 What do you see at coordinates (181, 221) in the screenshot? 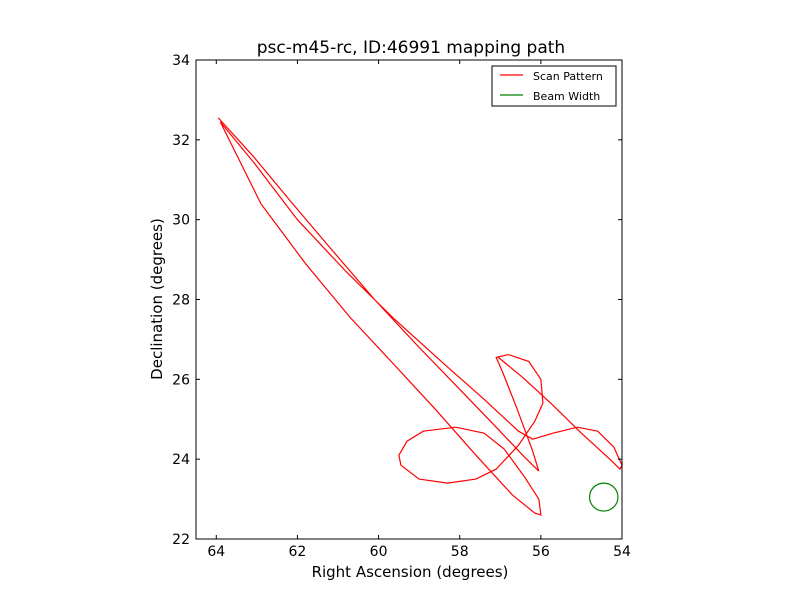
I see `y-tick-label: 30` at bounding box center [181, 221].